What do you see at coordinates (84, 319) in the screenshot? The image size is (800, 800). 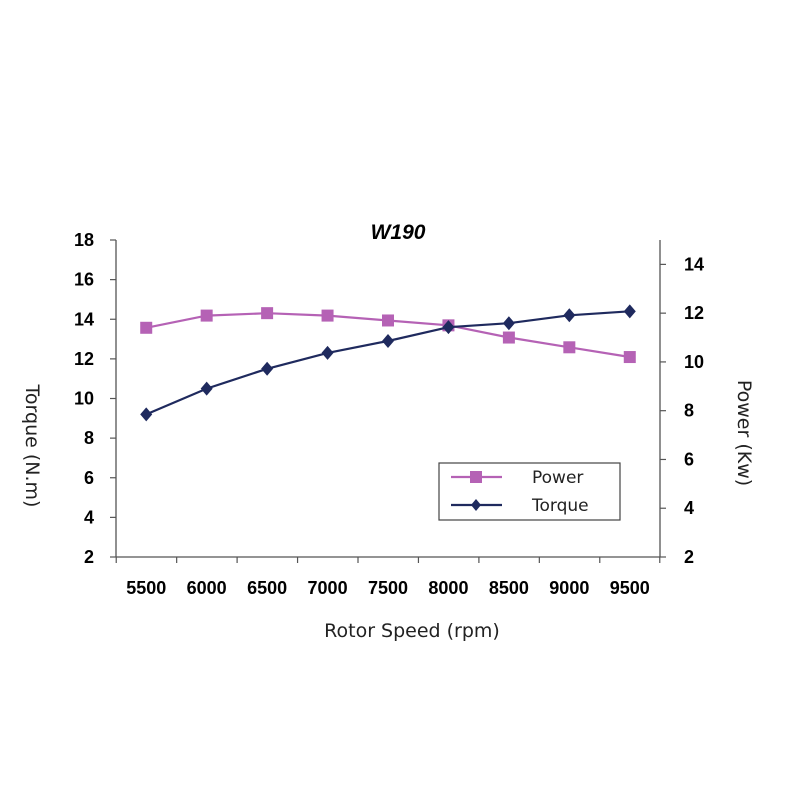 I see `left-tick-label: 14` at bounding box center [84, 319].